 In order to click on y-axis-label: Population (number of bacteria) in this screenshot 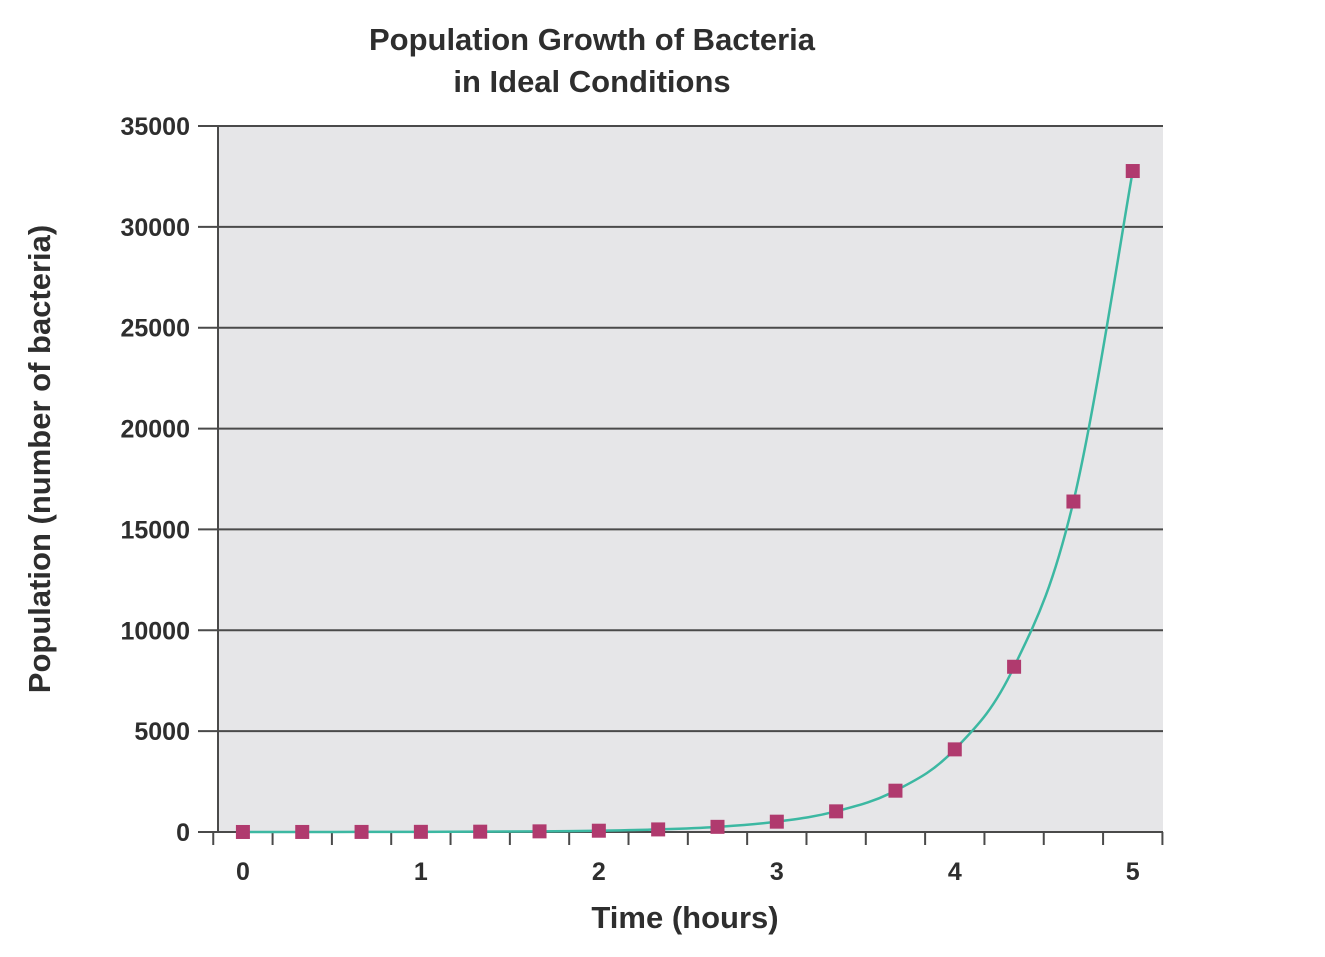, I will do `click(39, 459)`.